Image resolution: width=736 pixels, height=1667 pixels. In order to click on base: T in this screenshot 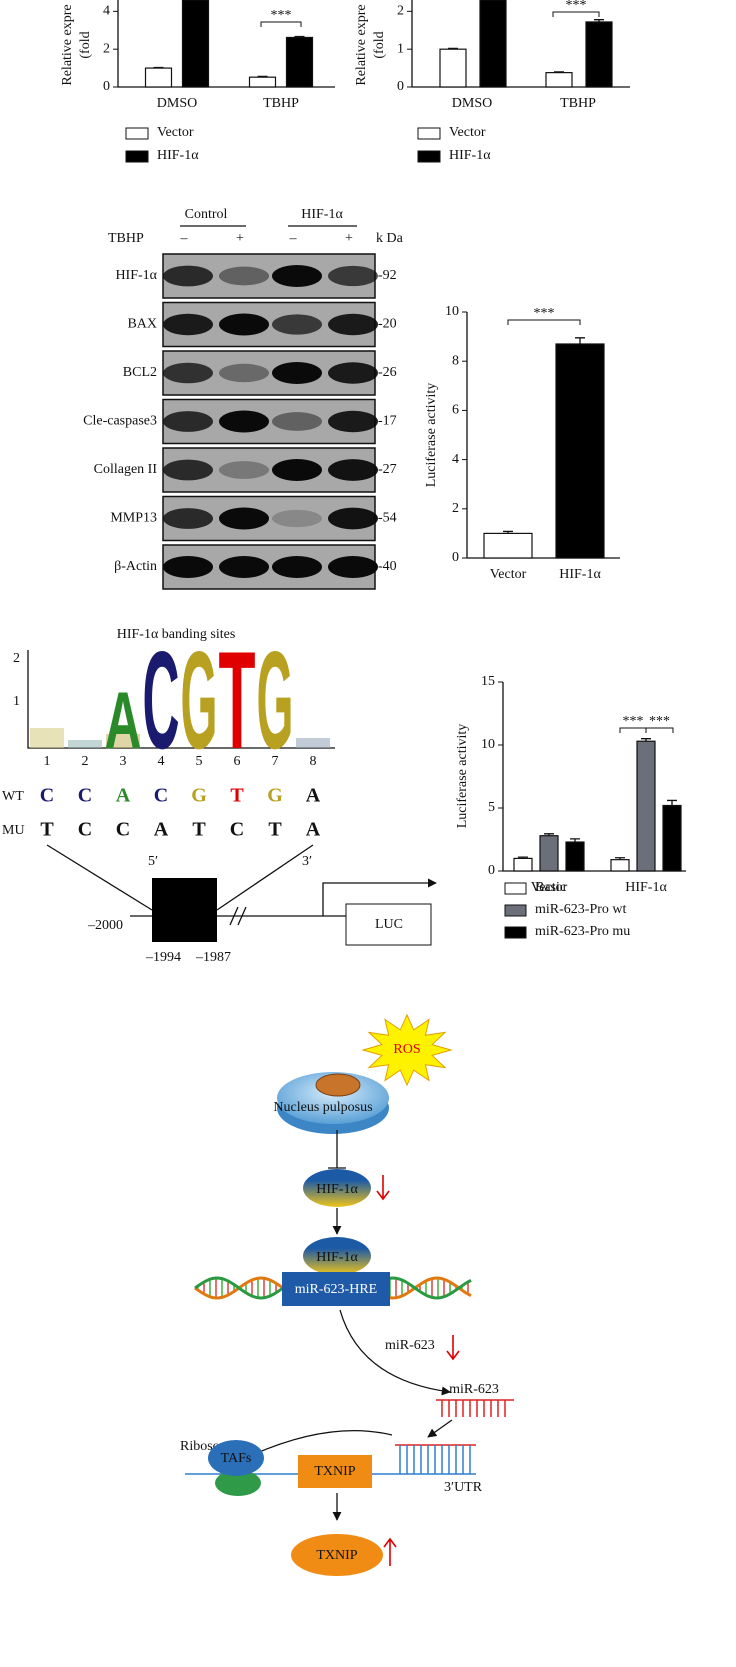, I will do `click(237, 796)`.